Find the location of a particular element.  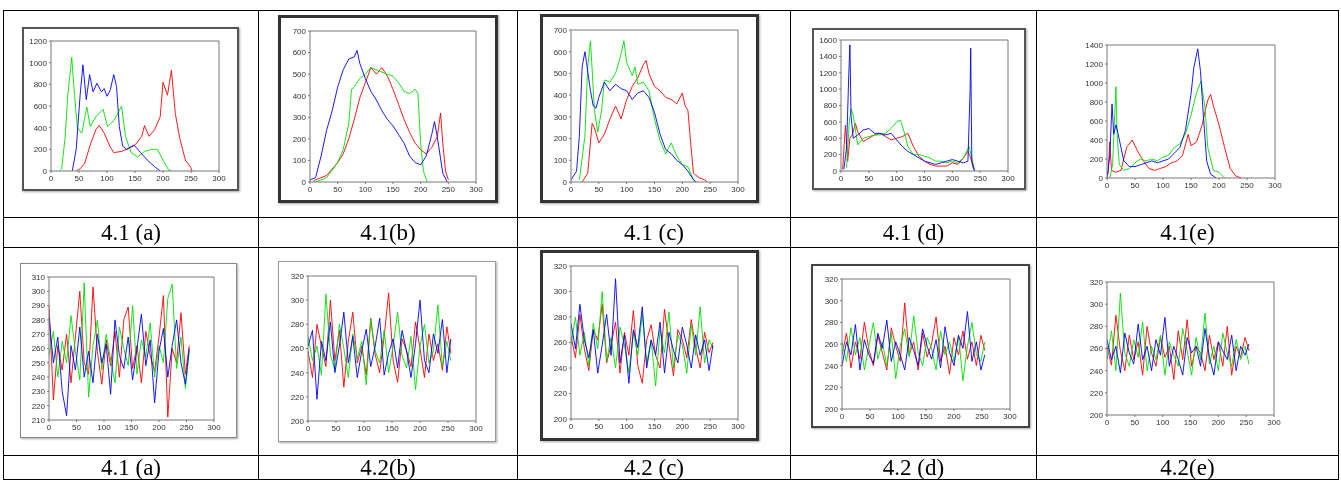

y-tick-label: 270 is located at coordinates (38, 335).